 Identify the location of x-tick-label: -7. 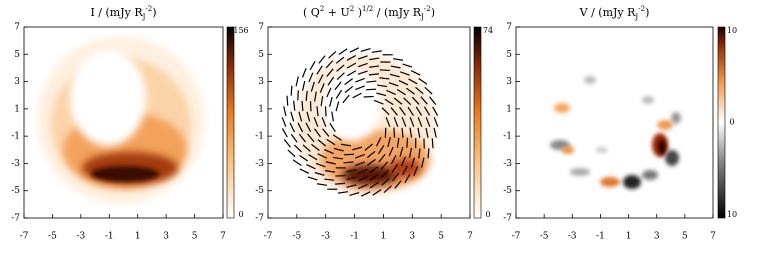
(516, 237).